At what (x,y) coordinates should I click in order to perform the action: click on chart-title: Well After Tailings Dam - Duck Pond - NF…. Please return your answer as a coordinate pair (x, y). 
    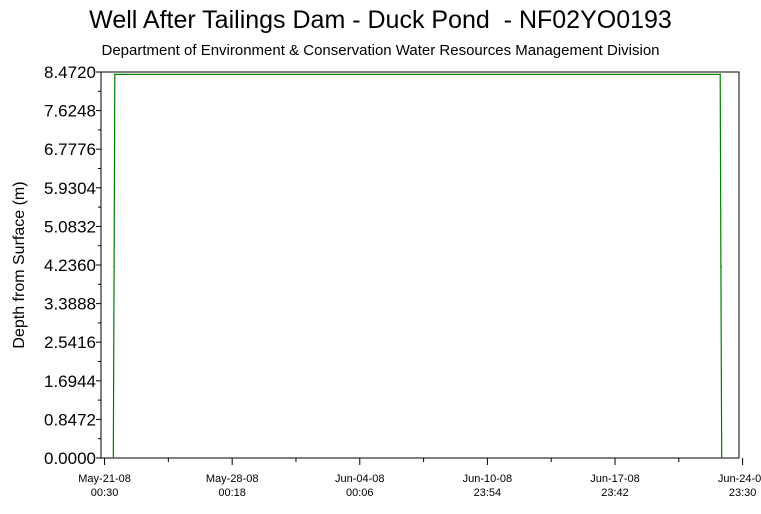
    Looking at the image, I should click on (380, 20).